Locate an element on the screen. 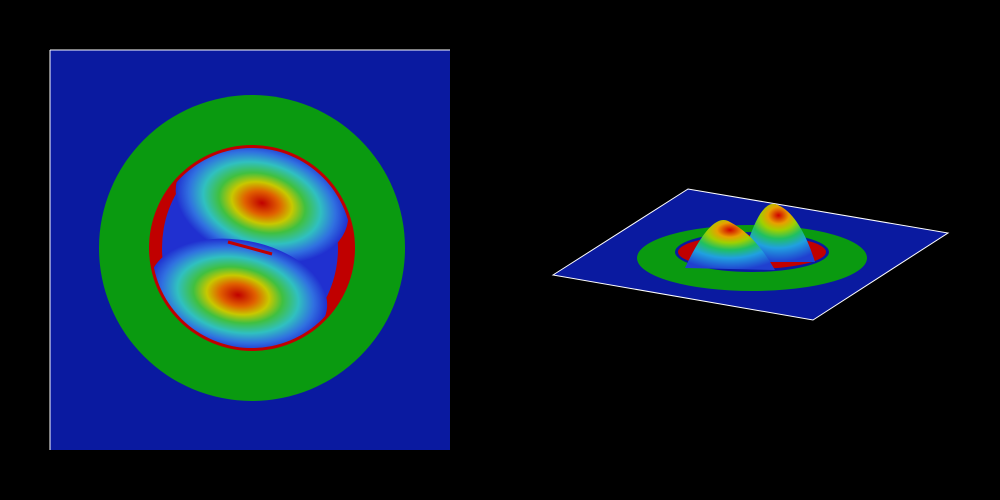 This screenshot has width=1000, height=500. lobes is located at coordinates (250, 248).